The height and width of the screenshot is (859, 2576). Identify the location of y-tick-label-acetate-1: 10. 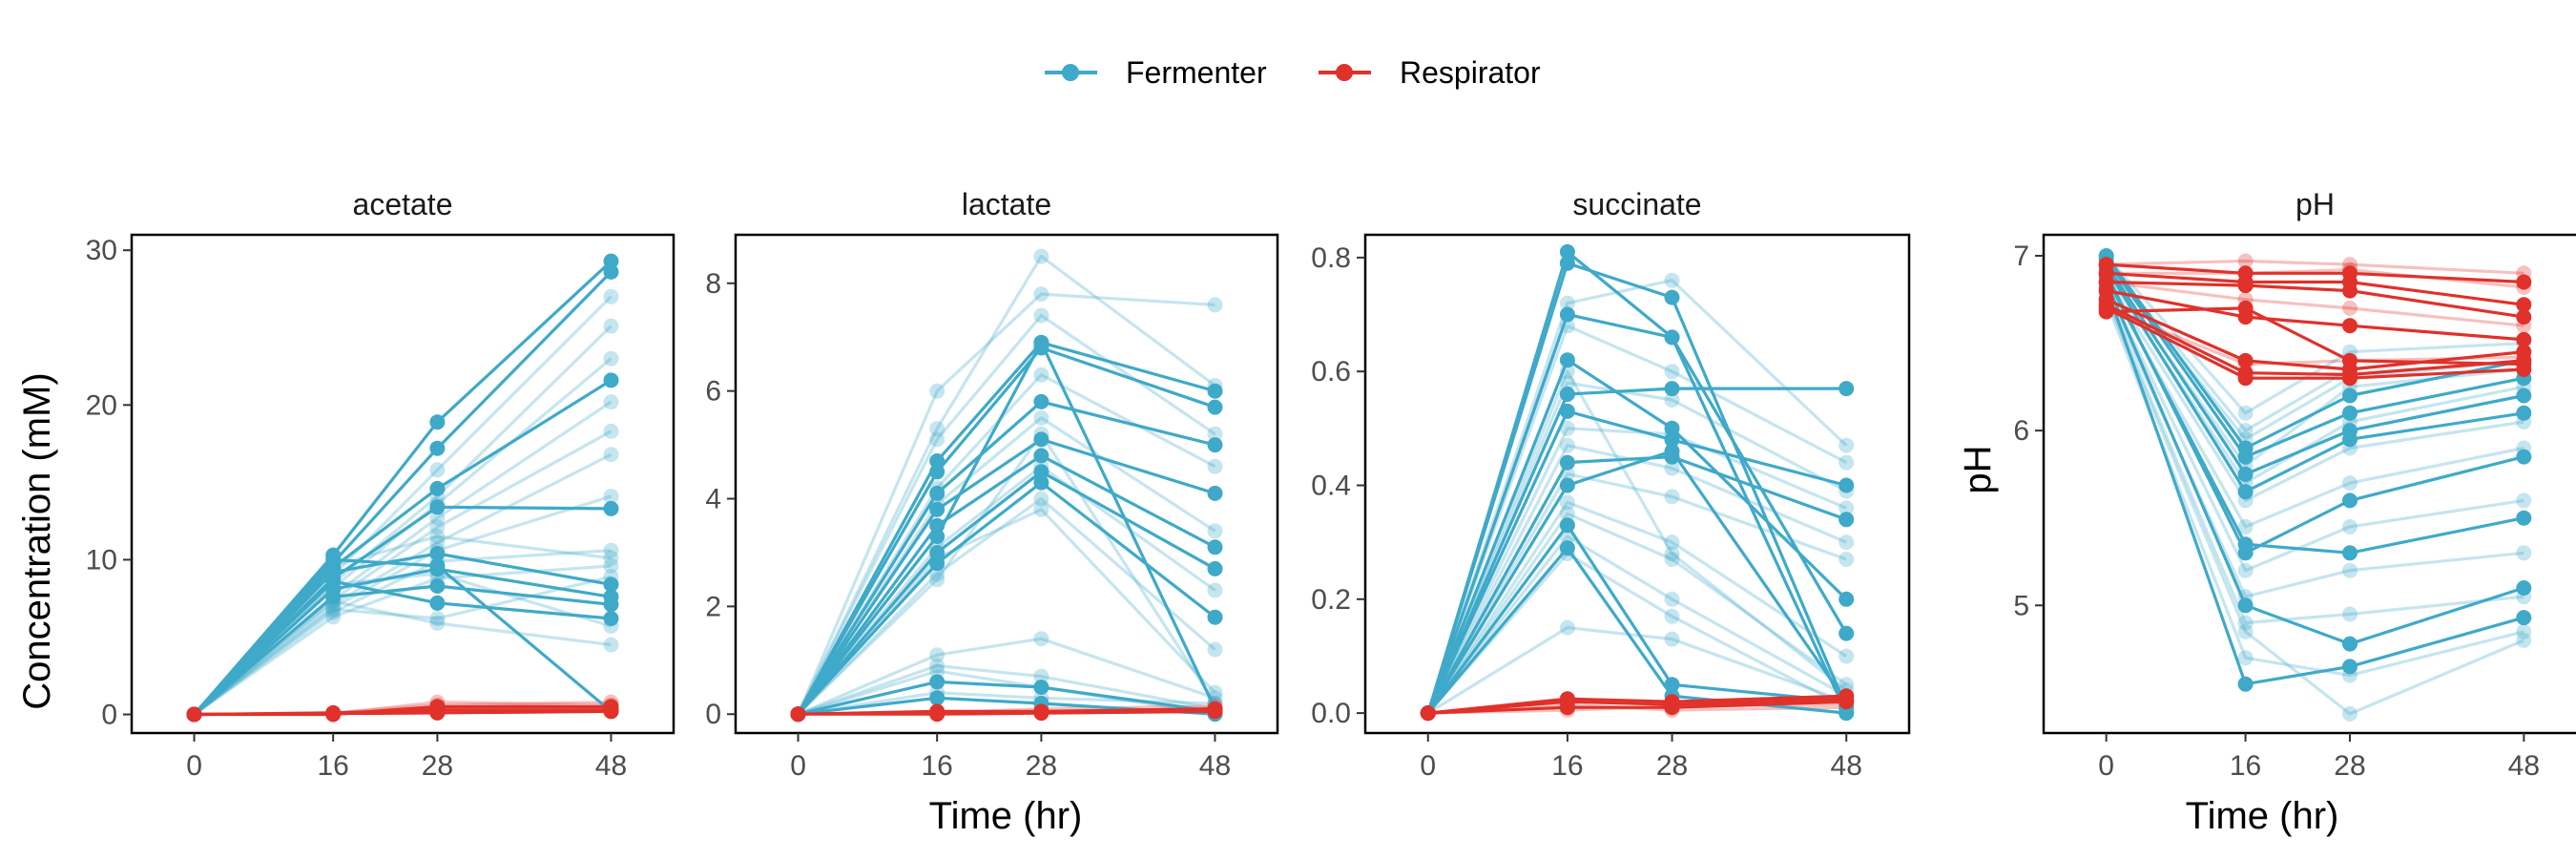
(101, 560).